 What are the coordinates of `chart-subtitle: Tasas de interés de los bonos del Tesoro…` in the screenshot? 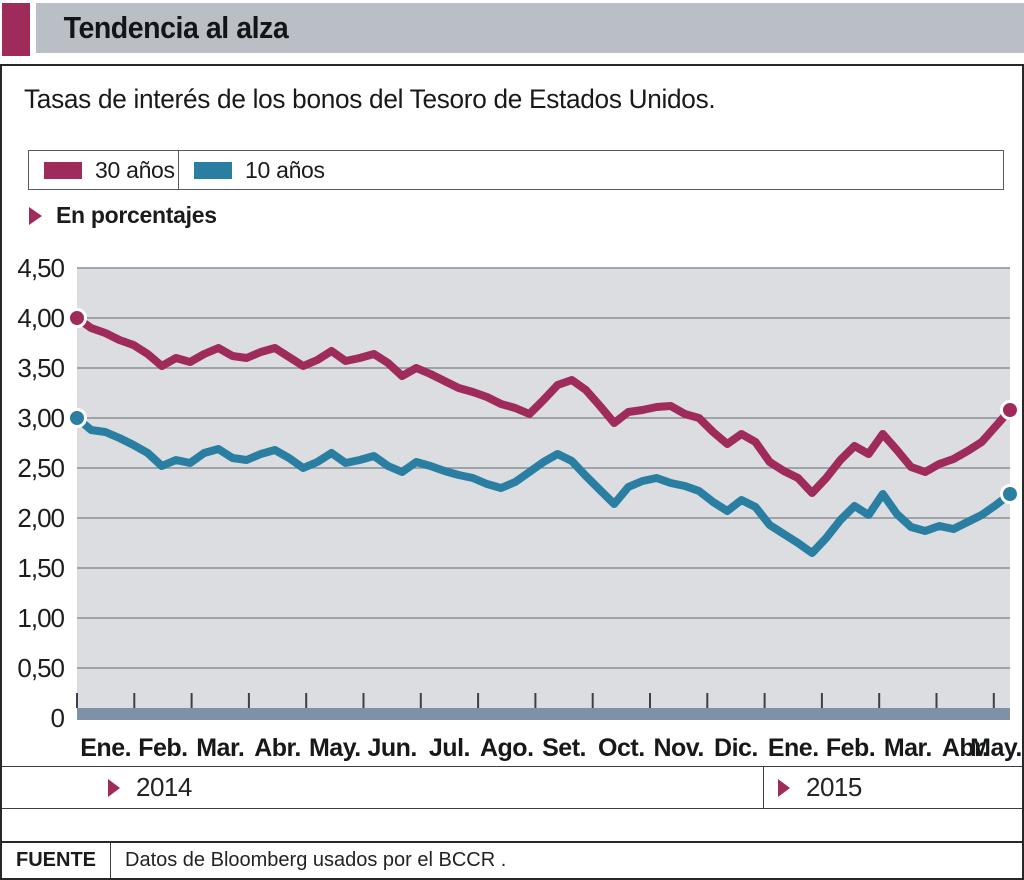 It's located at (370, 99).